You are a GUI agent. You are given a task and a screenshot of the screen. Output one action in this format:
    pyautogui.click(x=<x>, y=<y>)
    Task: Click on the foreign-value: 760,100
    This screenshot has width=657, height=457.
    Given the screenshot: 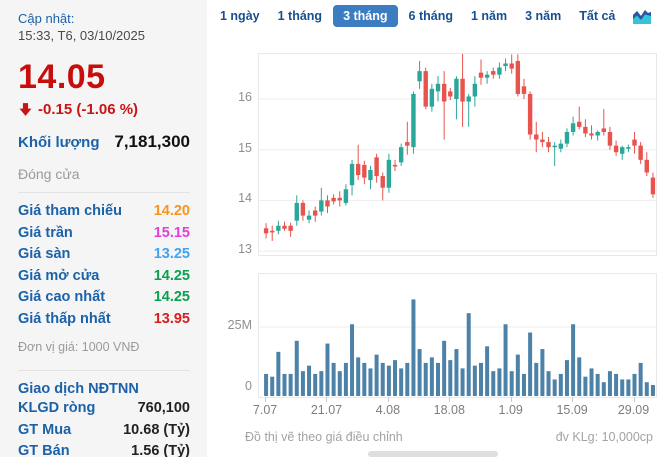 What is the action you would take?
    pyautogui.click(x=163, y=408)
    